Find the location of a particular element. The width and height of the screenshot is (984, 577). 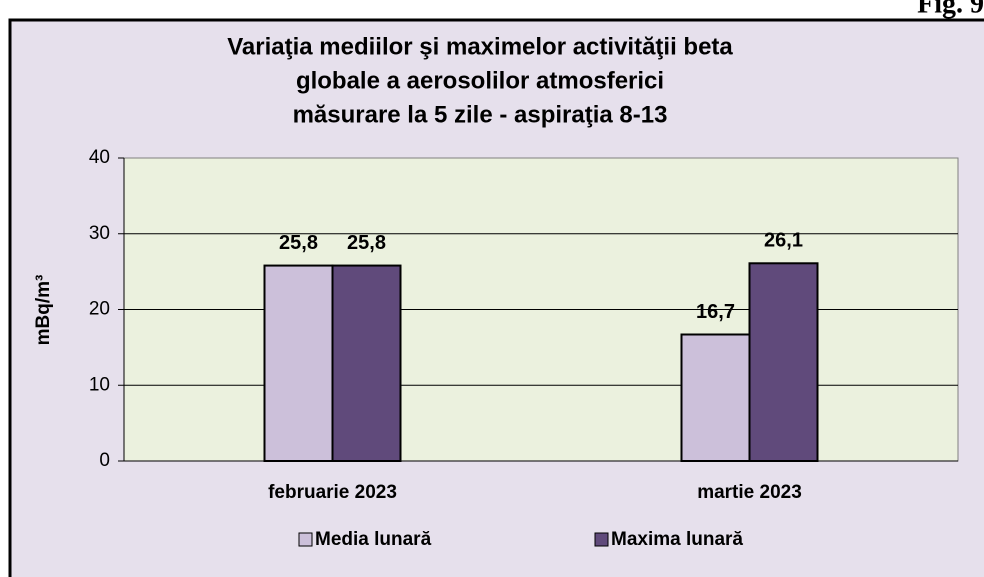

value-label: 16,7 is located at coordinates (715, 312).